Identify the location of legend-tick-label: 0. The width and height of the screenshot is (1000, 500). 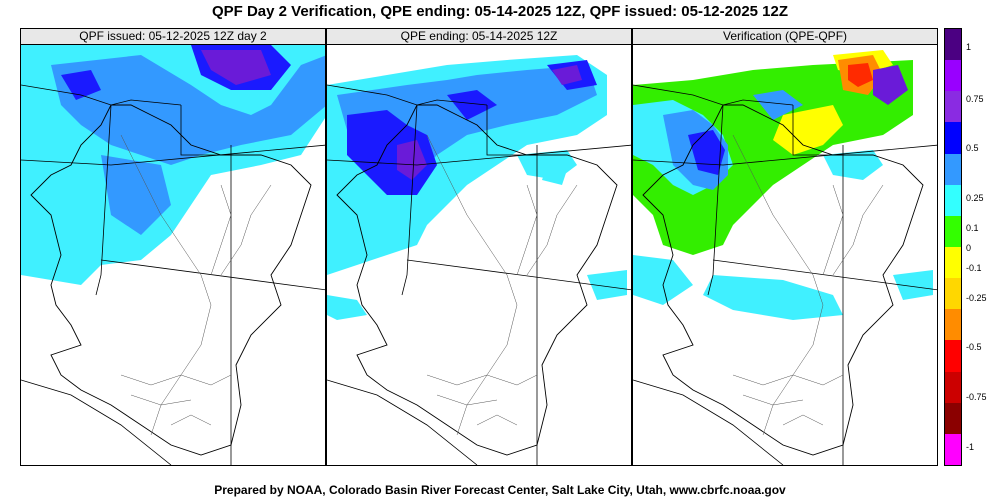
(969, 248).